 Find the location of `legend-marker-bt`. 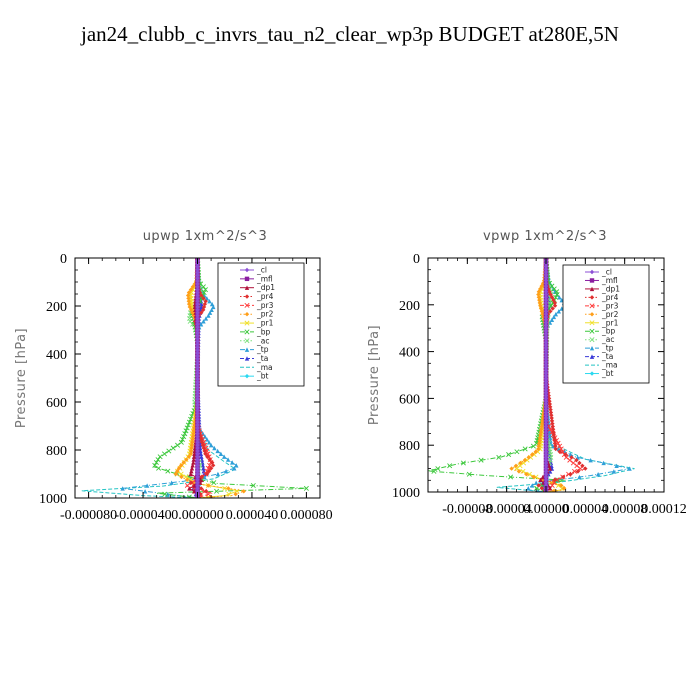

legend-marker-bt is located at coordinates (247, 376).